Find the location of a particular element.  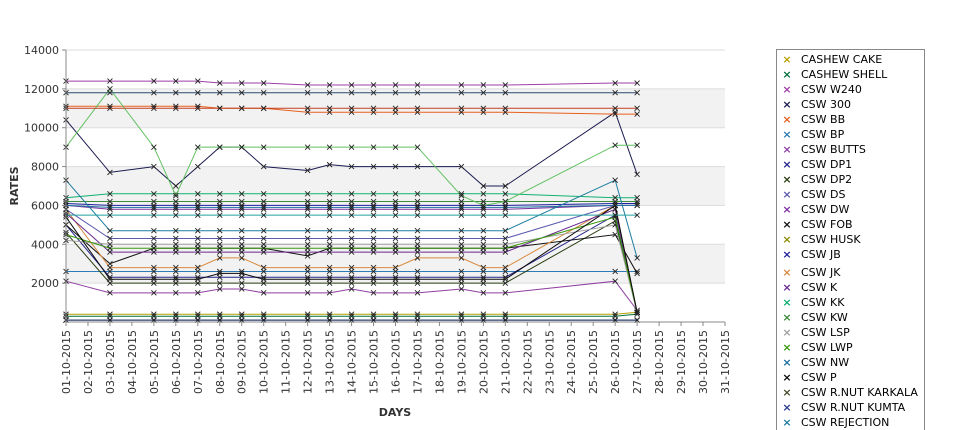

y-tick-label: 4000 is located at coordinates (45, 244).